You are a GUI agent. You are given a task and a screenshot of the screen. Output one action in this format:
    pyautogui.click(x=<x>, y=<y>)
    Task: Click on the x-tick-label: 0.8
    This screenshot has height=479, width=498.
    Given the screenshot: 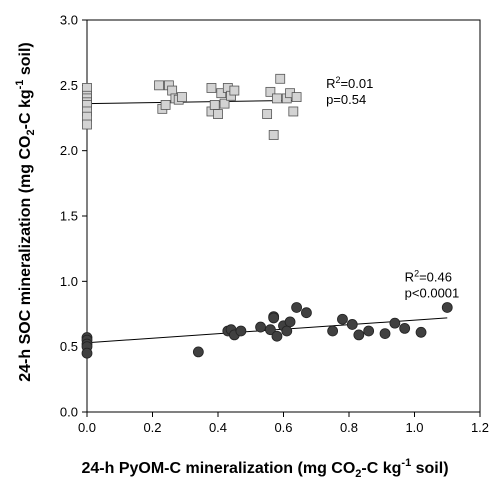 What is the action you would take?
    pyautogui.click(x=349, y=427)
    